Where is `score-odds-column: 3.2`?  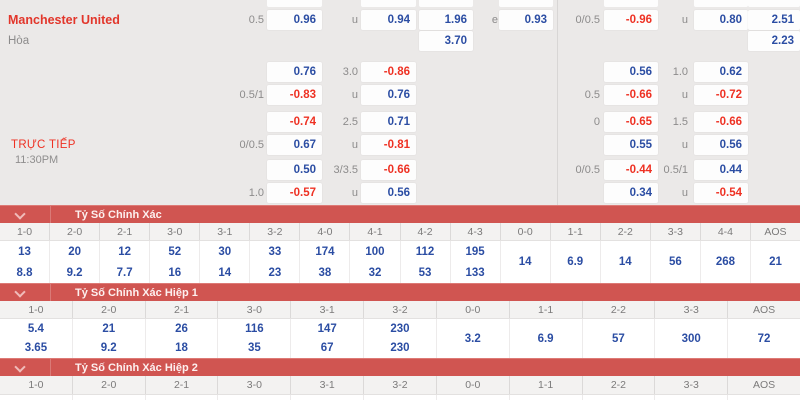 score-odds-column: 3.2 is located at coordinates (473, 338).